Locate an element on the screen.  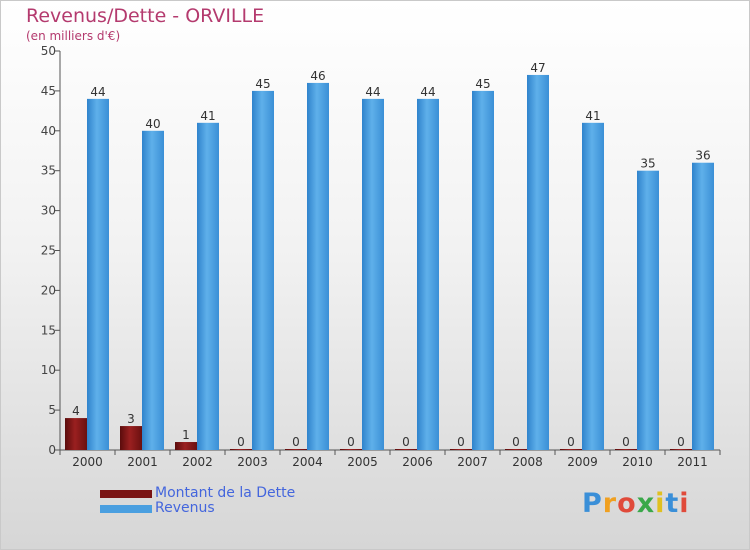
revenue-value-label: 35 is located at coordinates (647, 164).